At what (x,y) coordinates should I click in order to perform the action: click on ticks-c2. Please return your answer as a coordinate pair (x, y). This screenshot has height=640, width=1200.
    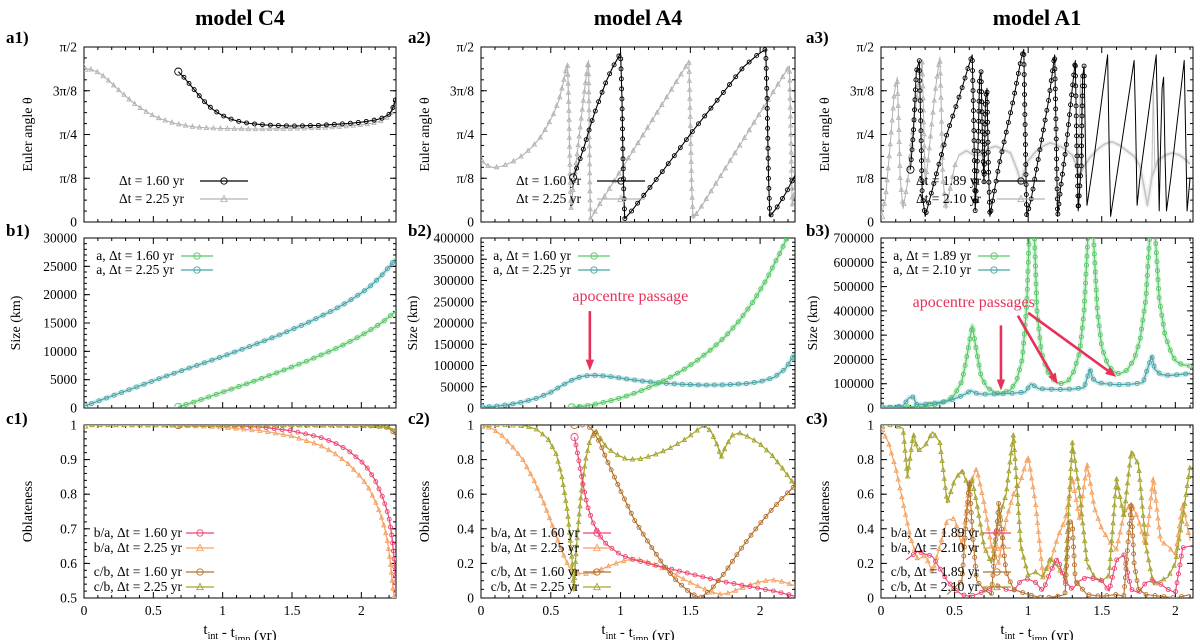
    Looking at the image, I should click on (637, 511).